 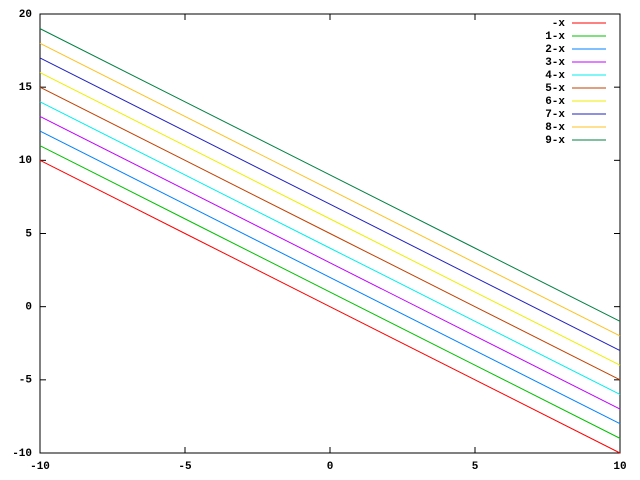 I want to click on x-tick-label: -10, so click(x=40, y=467).